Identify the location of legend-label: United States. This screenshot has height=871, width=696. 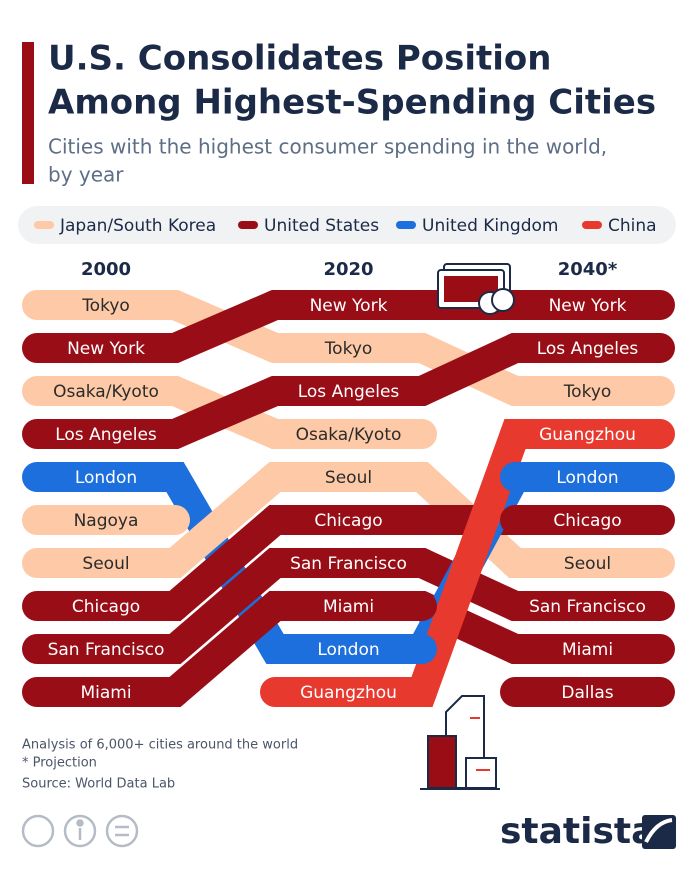
(321, 226).